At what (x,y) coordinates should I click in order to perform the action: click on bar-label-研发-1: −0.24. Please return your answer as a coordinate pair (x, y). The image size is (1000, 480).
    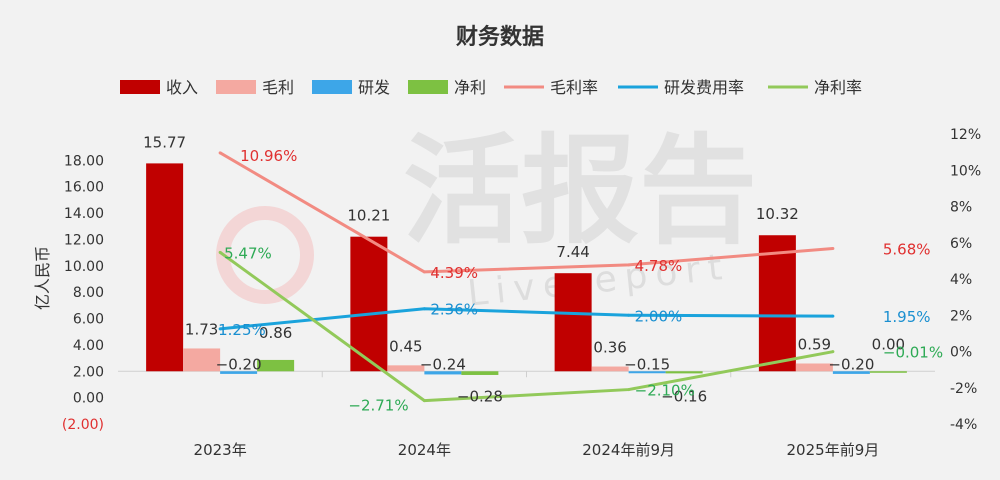
    Looking at the image, I should click on (443, 364).